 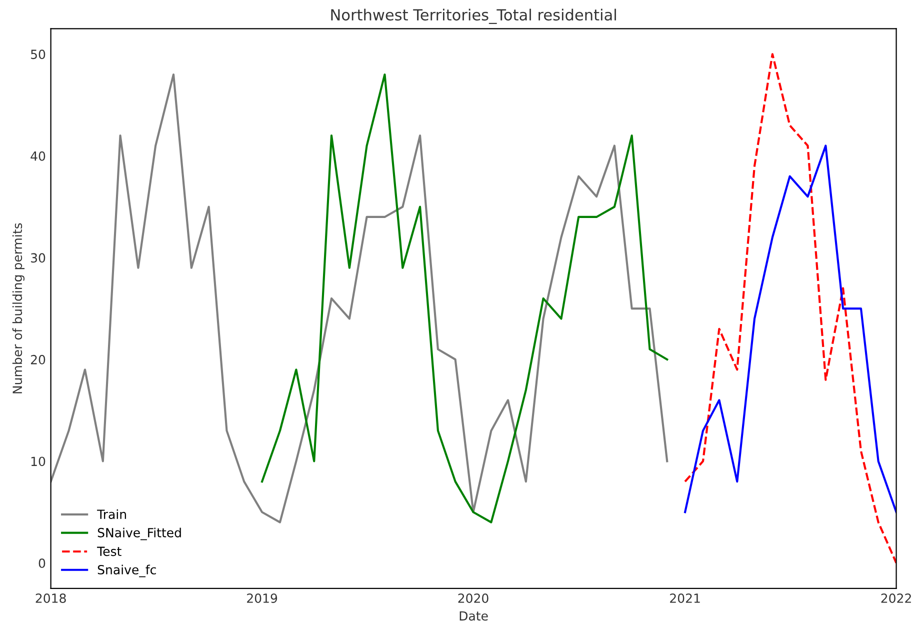 I want to click on x-axis-title: Date, so click(x=474, y=616).